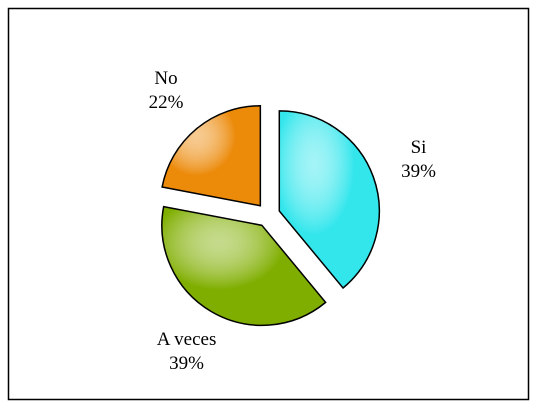 This screenshot has width=537, height=408. I want to click on slice-value-label: 22%, so click(166, 102).